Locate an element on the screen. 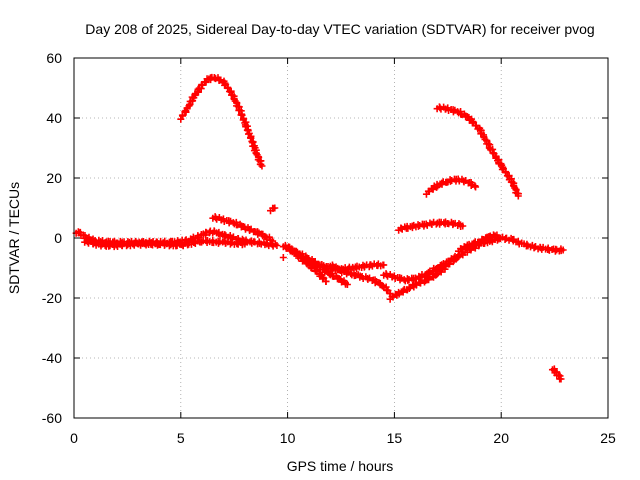 This screenshot has height=480, width=640. y-tick-label: 20 is located at coordinates (54, 178).